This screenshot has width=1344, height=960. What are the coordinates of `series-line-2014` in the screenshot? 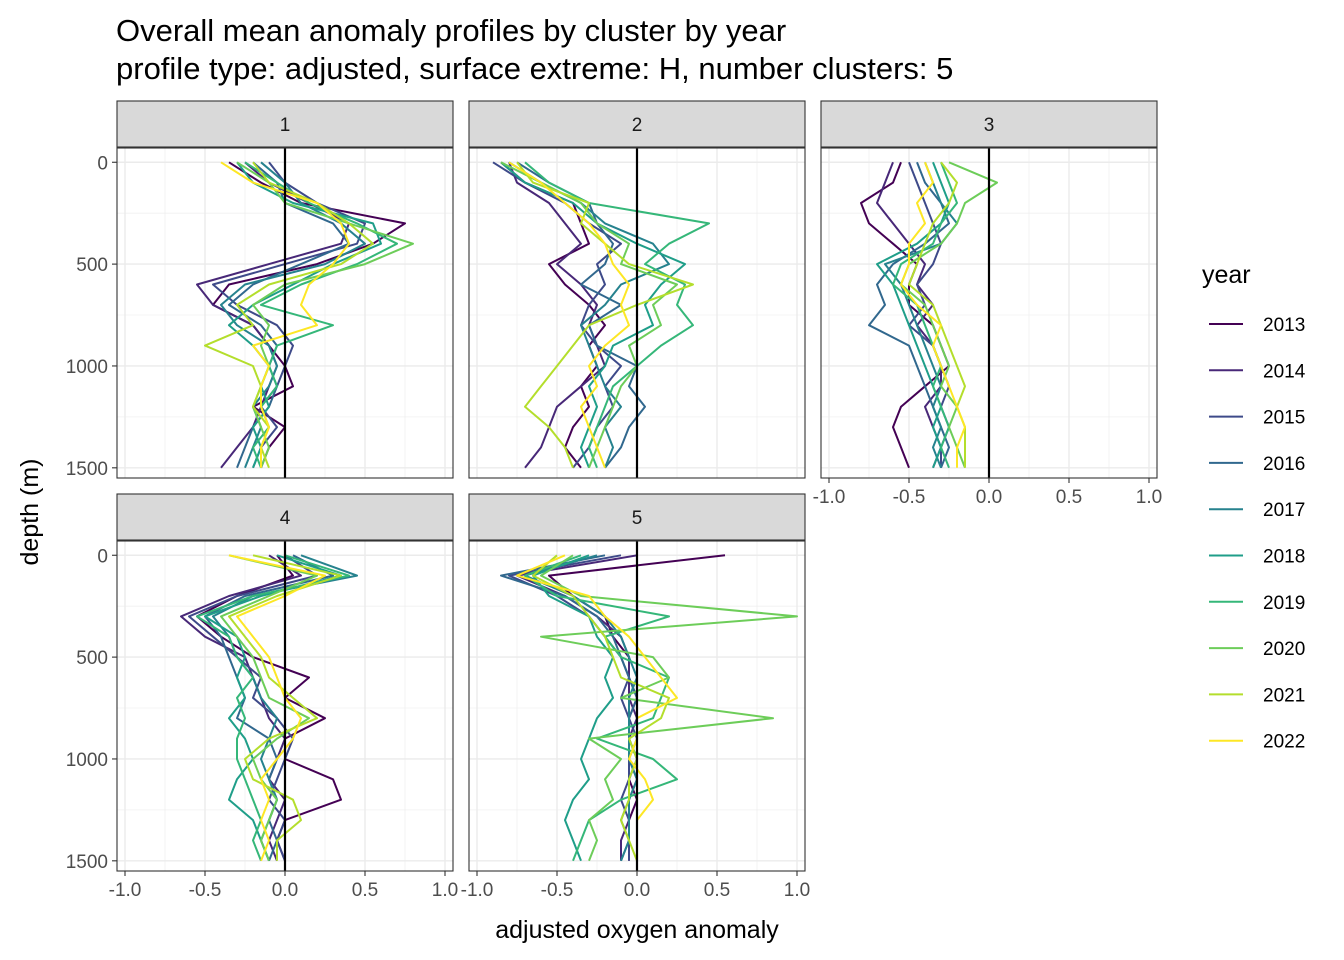 It's located at (909, 315).